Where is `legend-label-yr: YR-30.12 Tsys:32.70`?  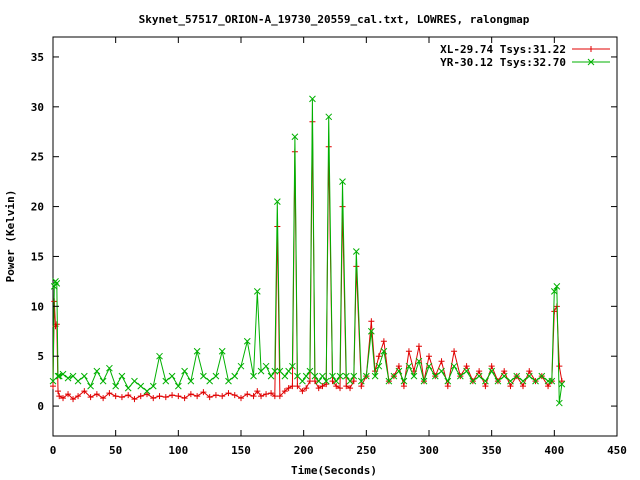 legend-label-yr: YR-30.12 Tsys:32.70 is located at coordinates (503, 62).